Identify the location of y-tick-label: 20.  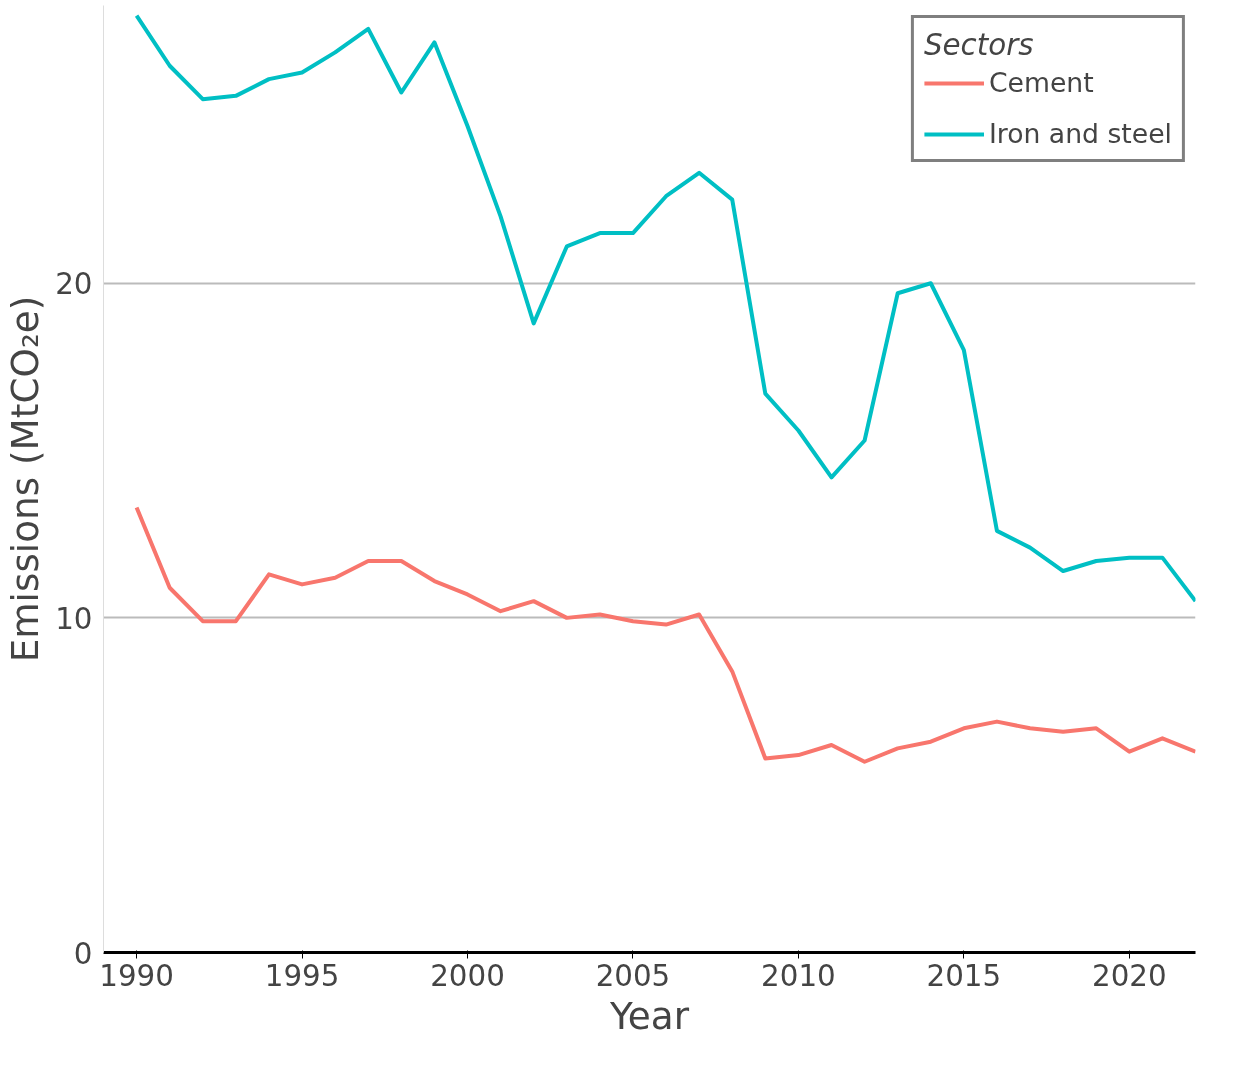
(74, 284).